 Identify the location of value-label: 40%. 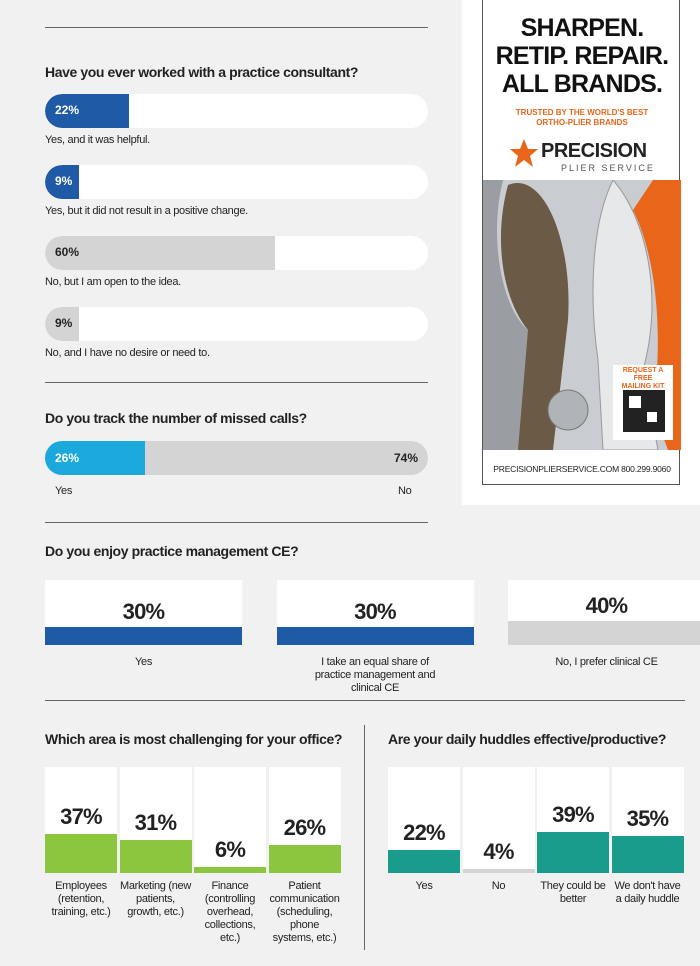
(606, 605).